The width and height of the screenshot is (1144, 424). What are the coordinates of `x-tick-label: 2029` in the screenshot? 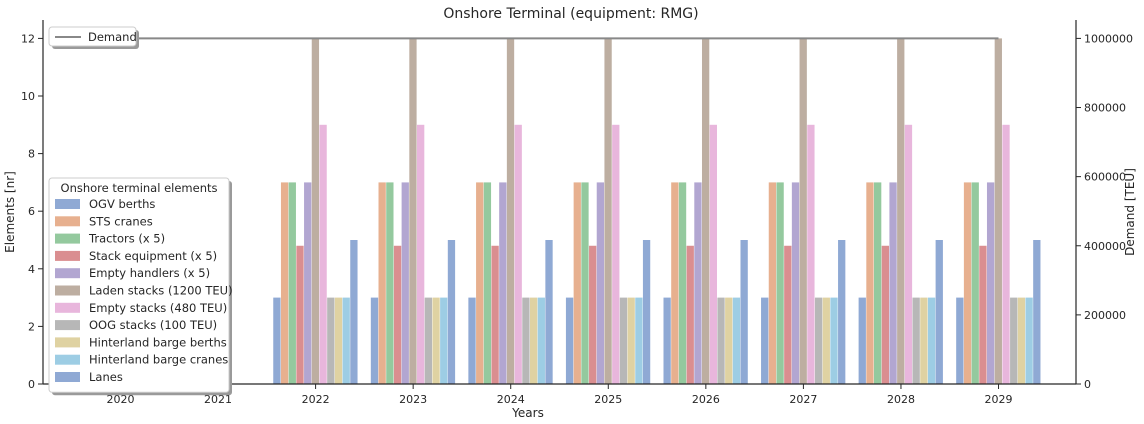 It's located at (999, 399).